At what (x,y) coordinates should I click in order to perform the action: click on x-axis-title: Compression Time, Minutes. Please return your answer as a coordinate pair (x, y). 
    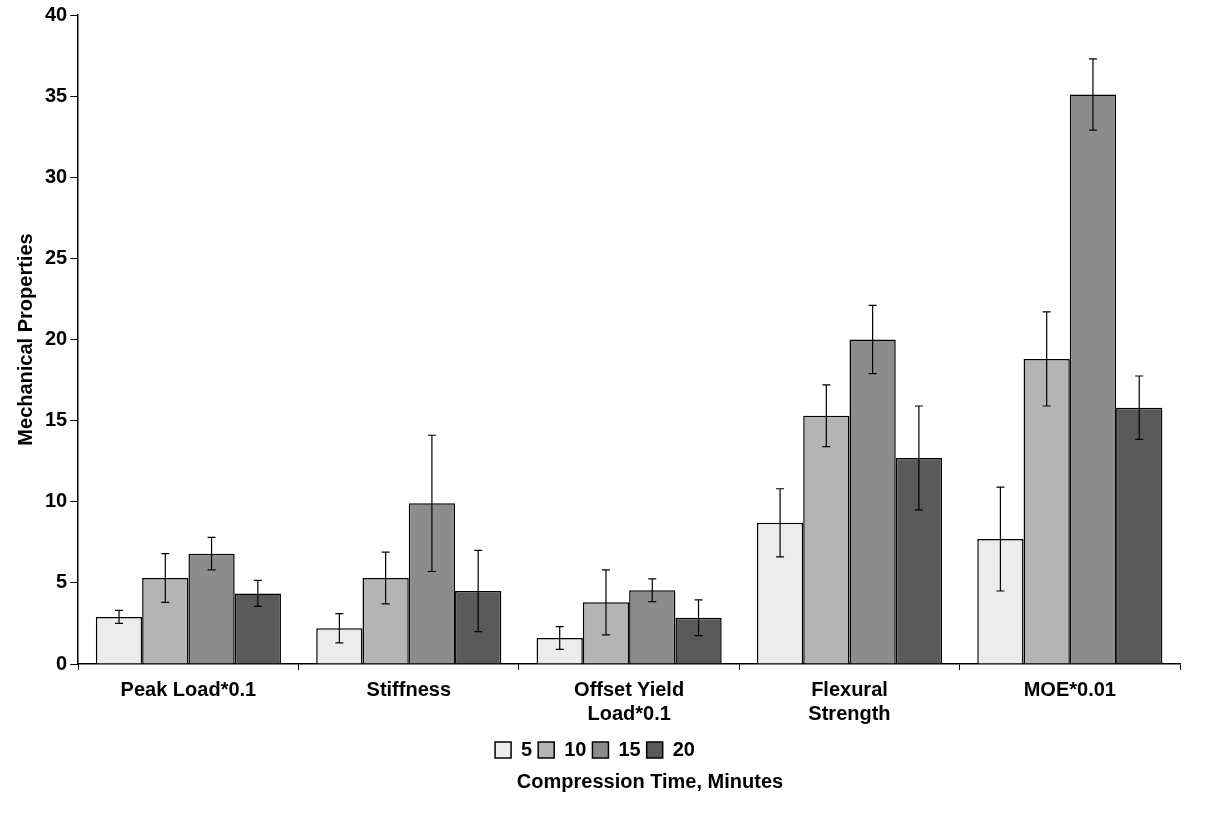
    Looking at the image, I should click on (650, 781).